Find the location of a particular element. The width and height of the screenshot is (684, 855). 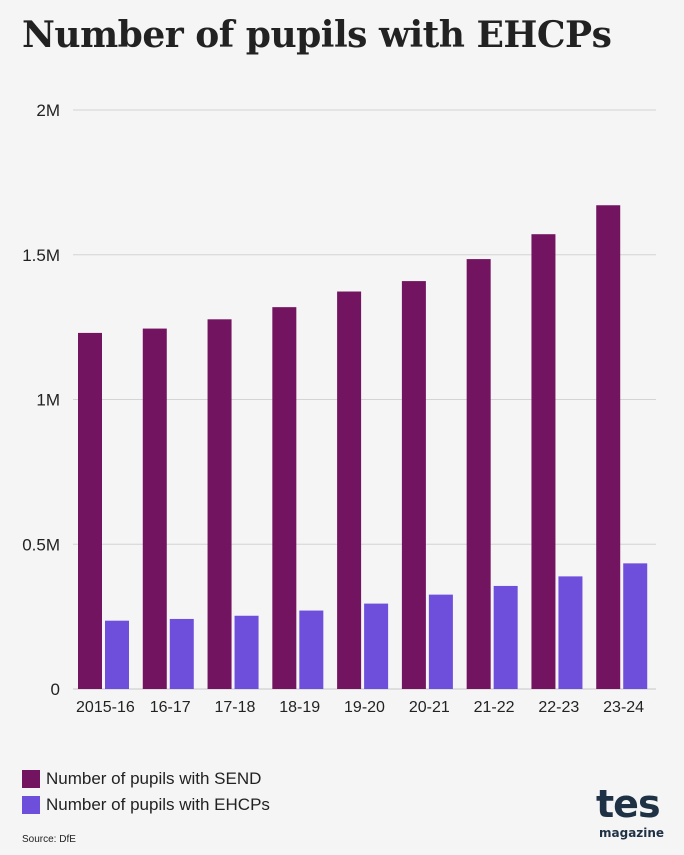

logo-subtitle: magazine is located at coordinates (632, 833).